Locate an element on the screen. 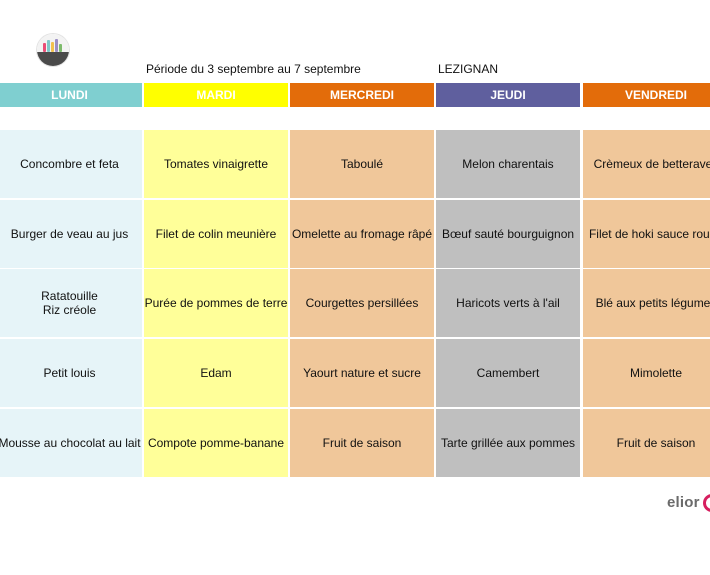 Image resolution: width=710 pixels, height=575 pixels. menu-cell: Tomates vinaigrette is located at coordinates (216, 164).